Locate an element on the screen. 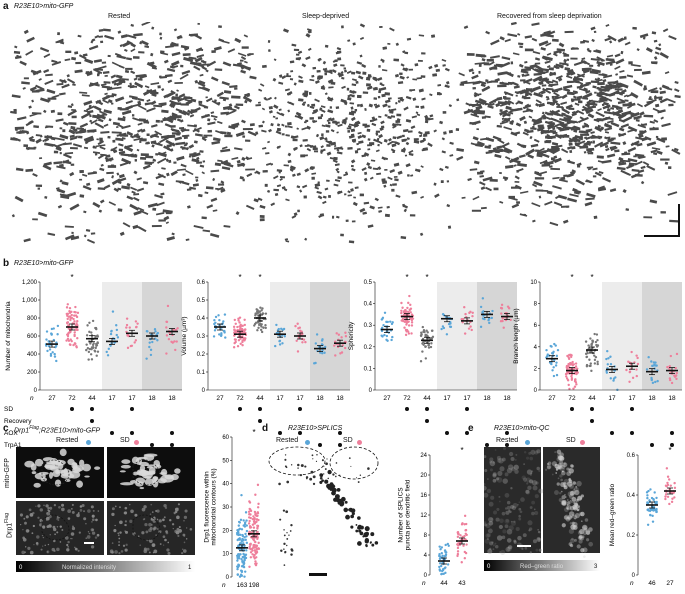 The image size is (685, 594). n-row-label: n is located at coordinates (424, 583).